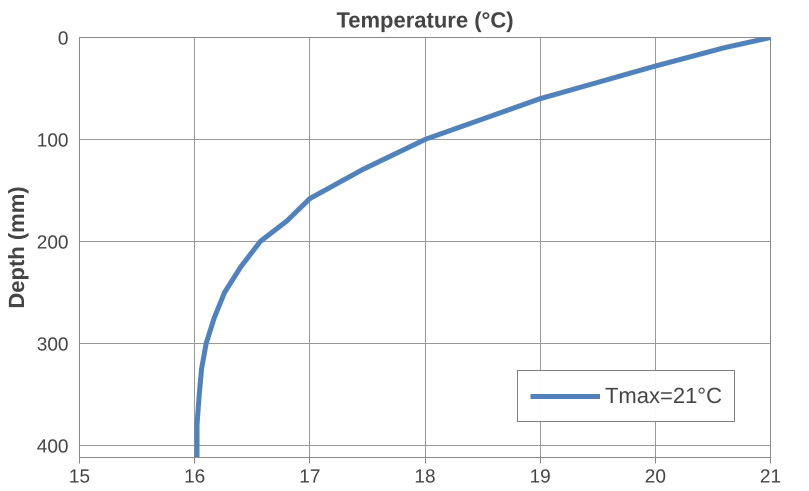 The image size is (809, 491). I want to click on y-tick-label: 400, so click(52, 447).